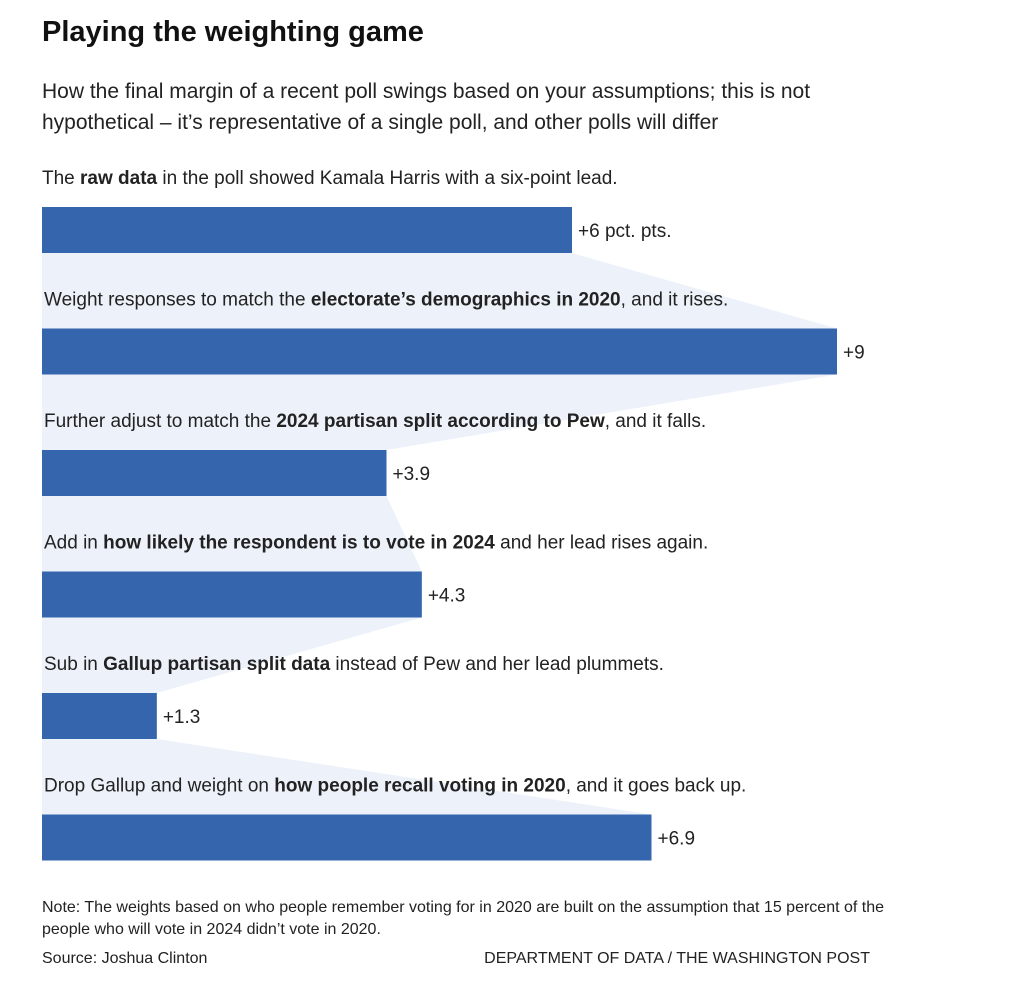 The height and width of the screenshot is (1008, 1012). Describe the element at coordinates (216, 664) in the screenshot. I see `step-label-emphasis: Gallup partisan split data` at that location.